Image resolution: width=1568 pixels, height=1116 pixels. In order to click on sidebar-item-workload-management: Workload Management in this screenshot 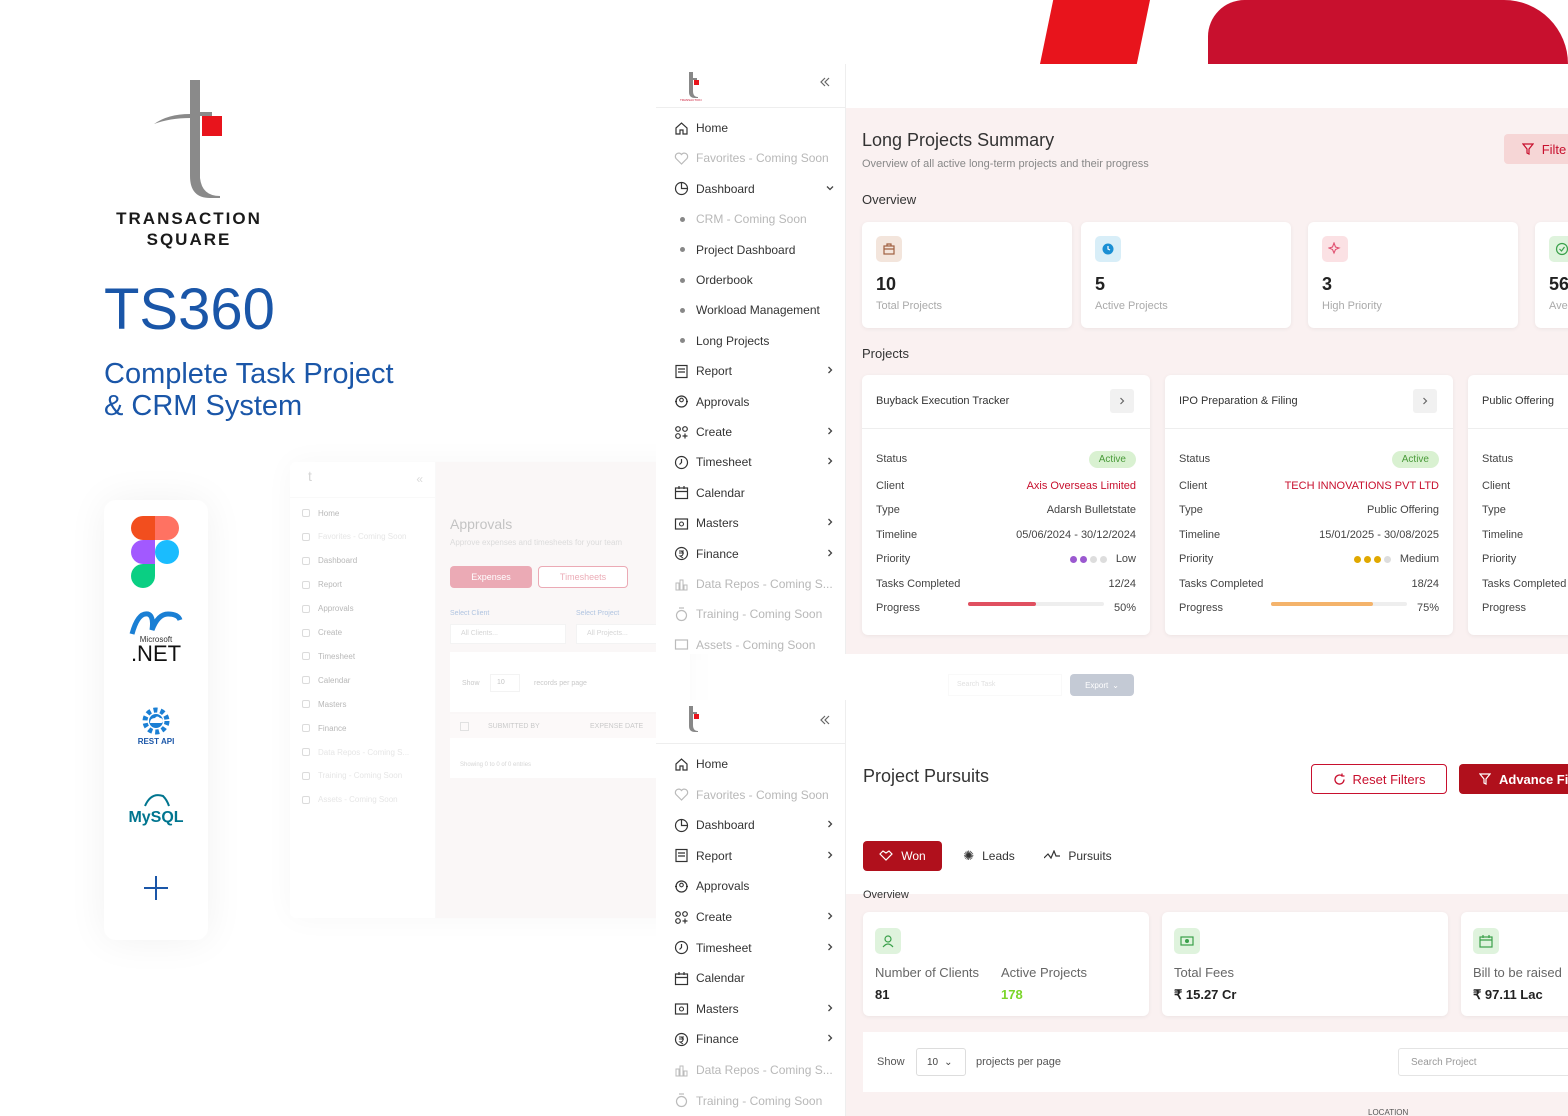, I will do `click(754, 310)`.